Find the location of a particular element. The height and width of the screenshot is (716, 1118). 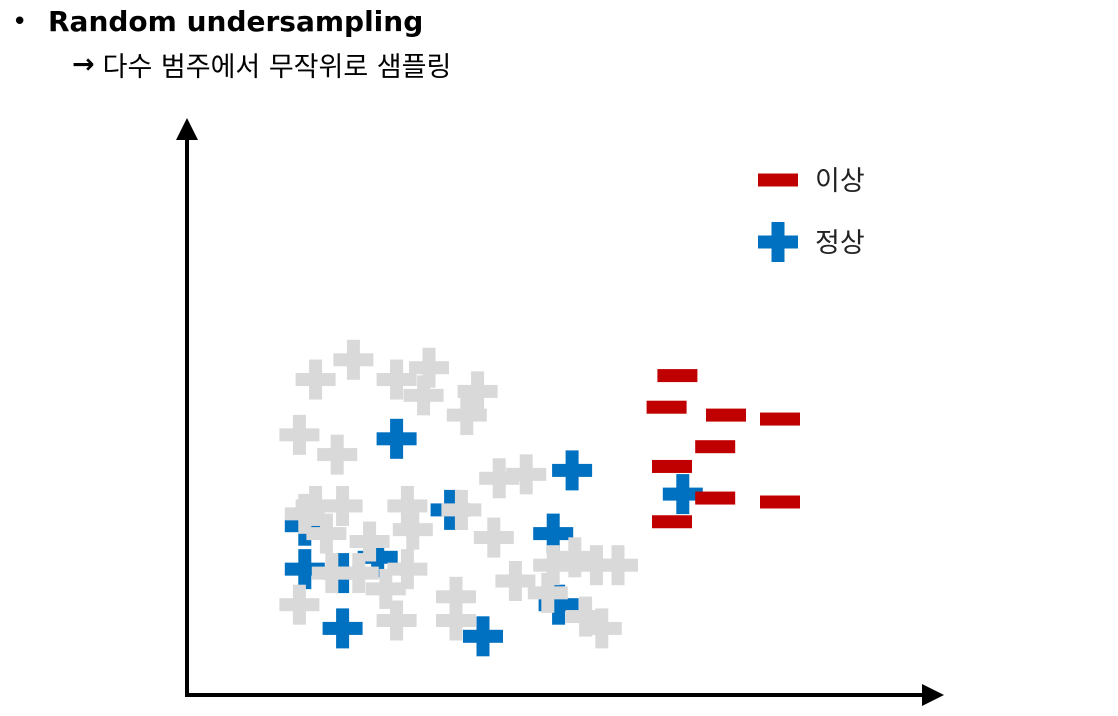

right-arrow-icon: → is located at coordinates (83, 64).